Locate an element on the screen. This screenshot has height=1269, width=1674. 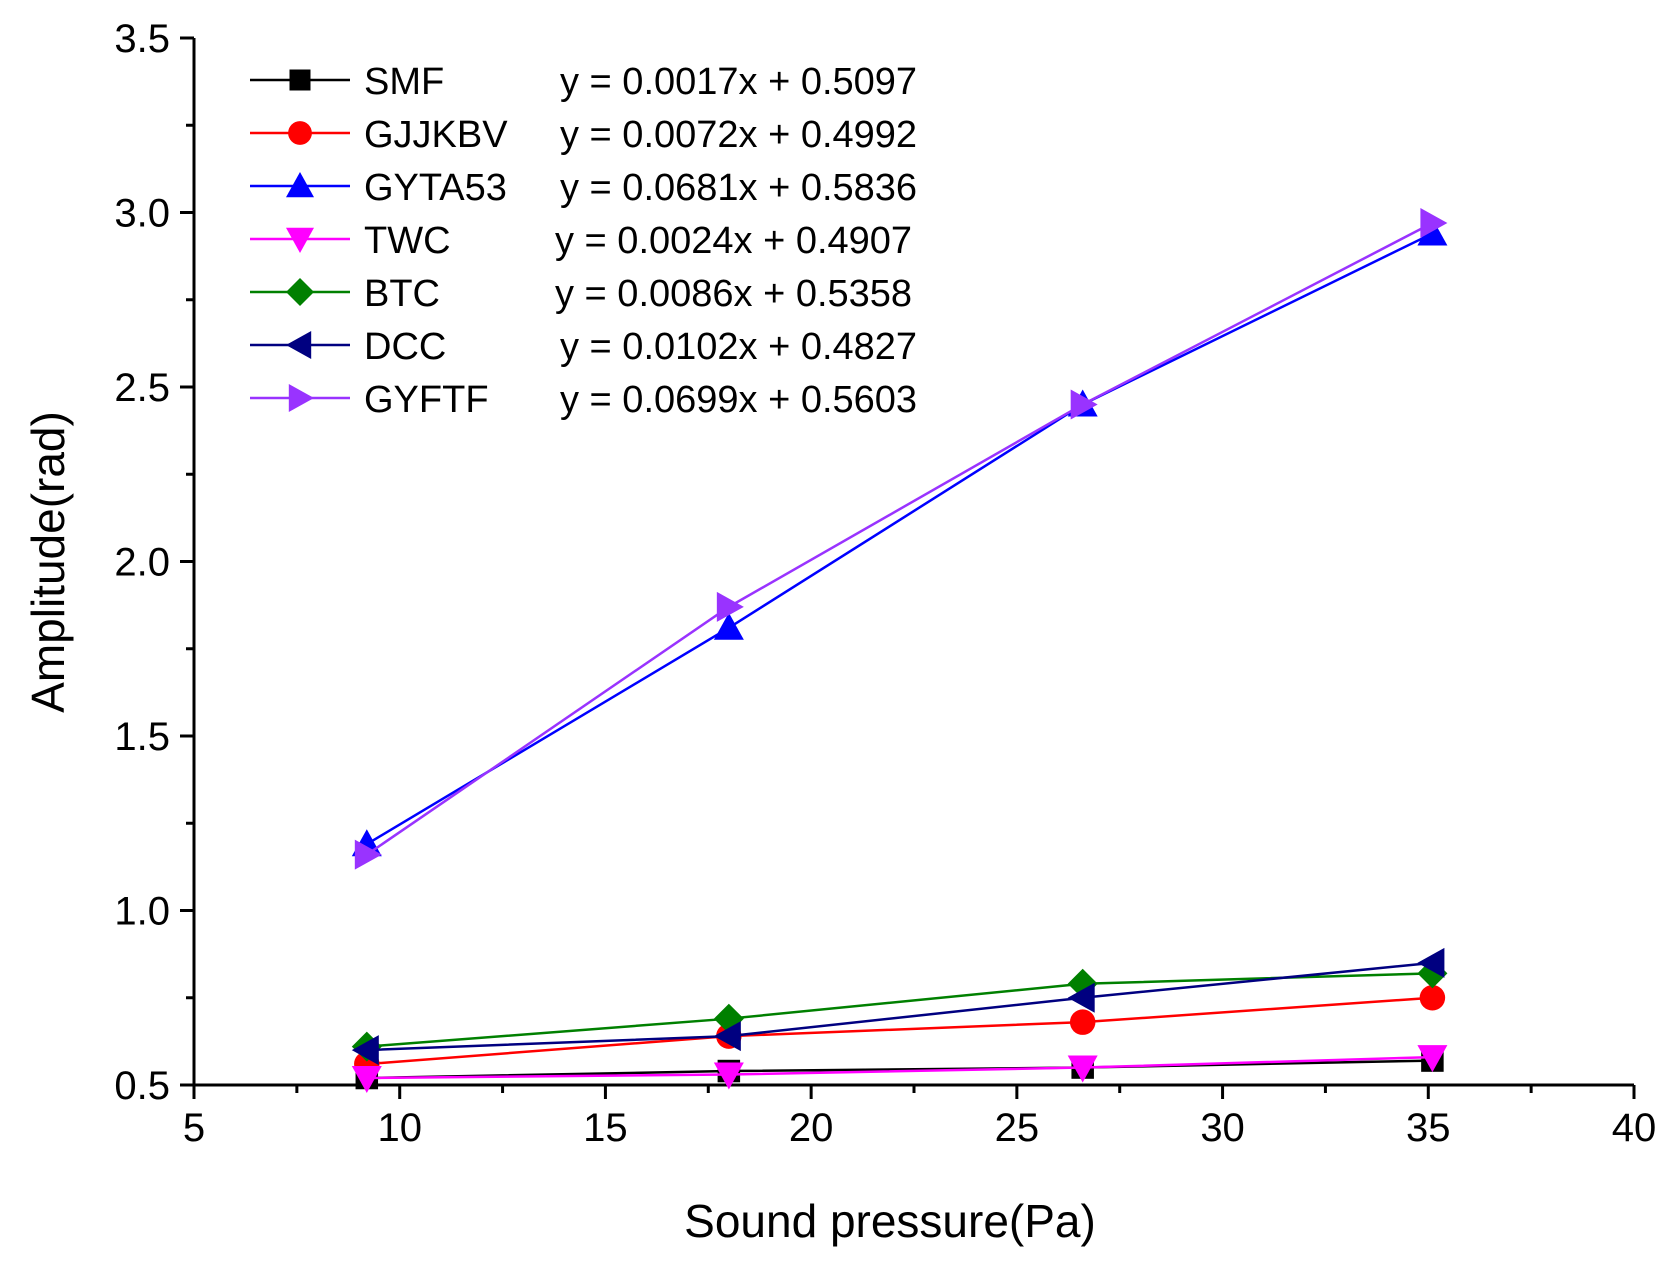
legend-item-gyta53: GYTA53 y = 0.0681x + 0.5836 is located at coordinates (583, 188).